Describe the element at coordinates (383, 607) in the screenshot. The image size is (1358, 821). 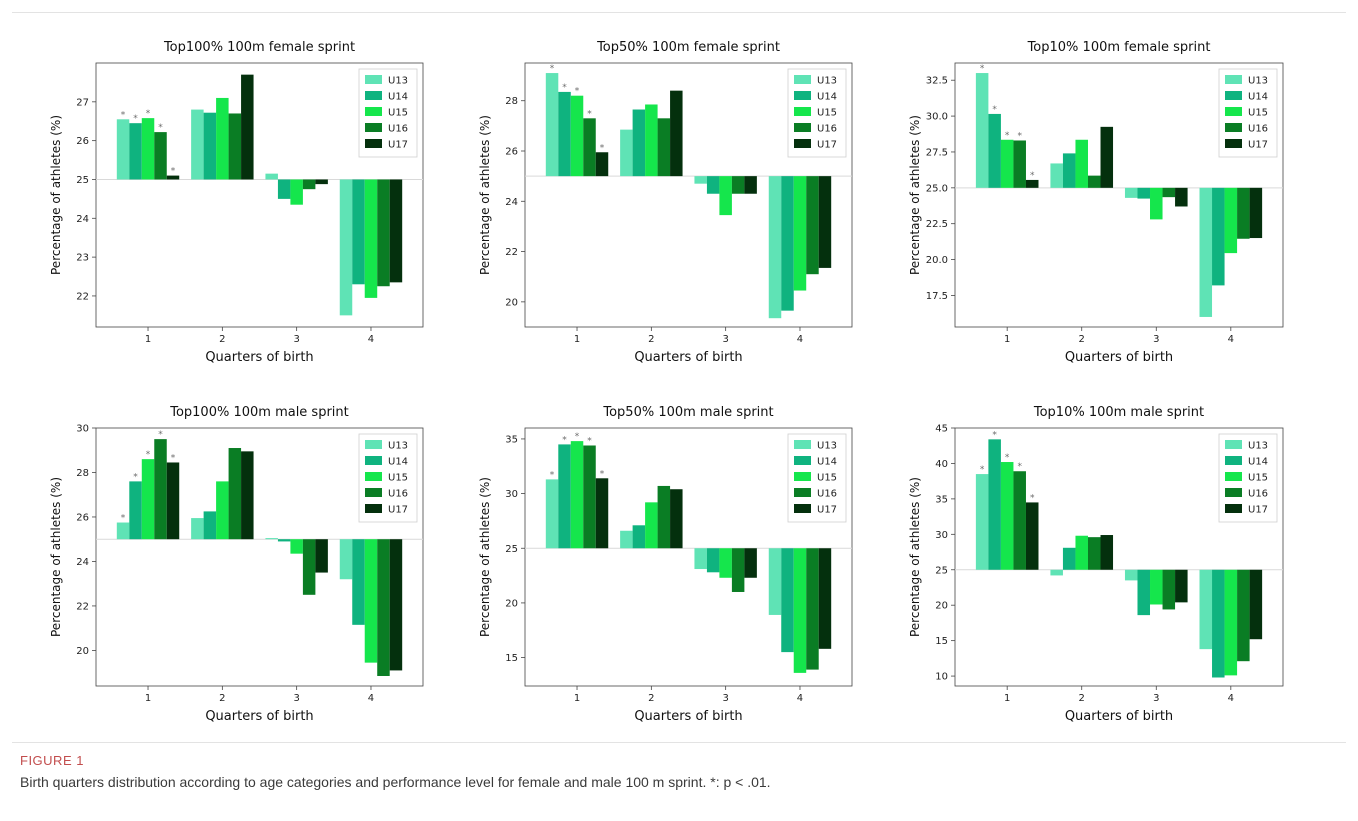
I see `bar-u16-q4` at that location.